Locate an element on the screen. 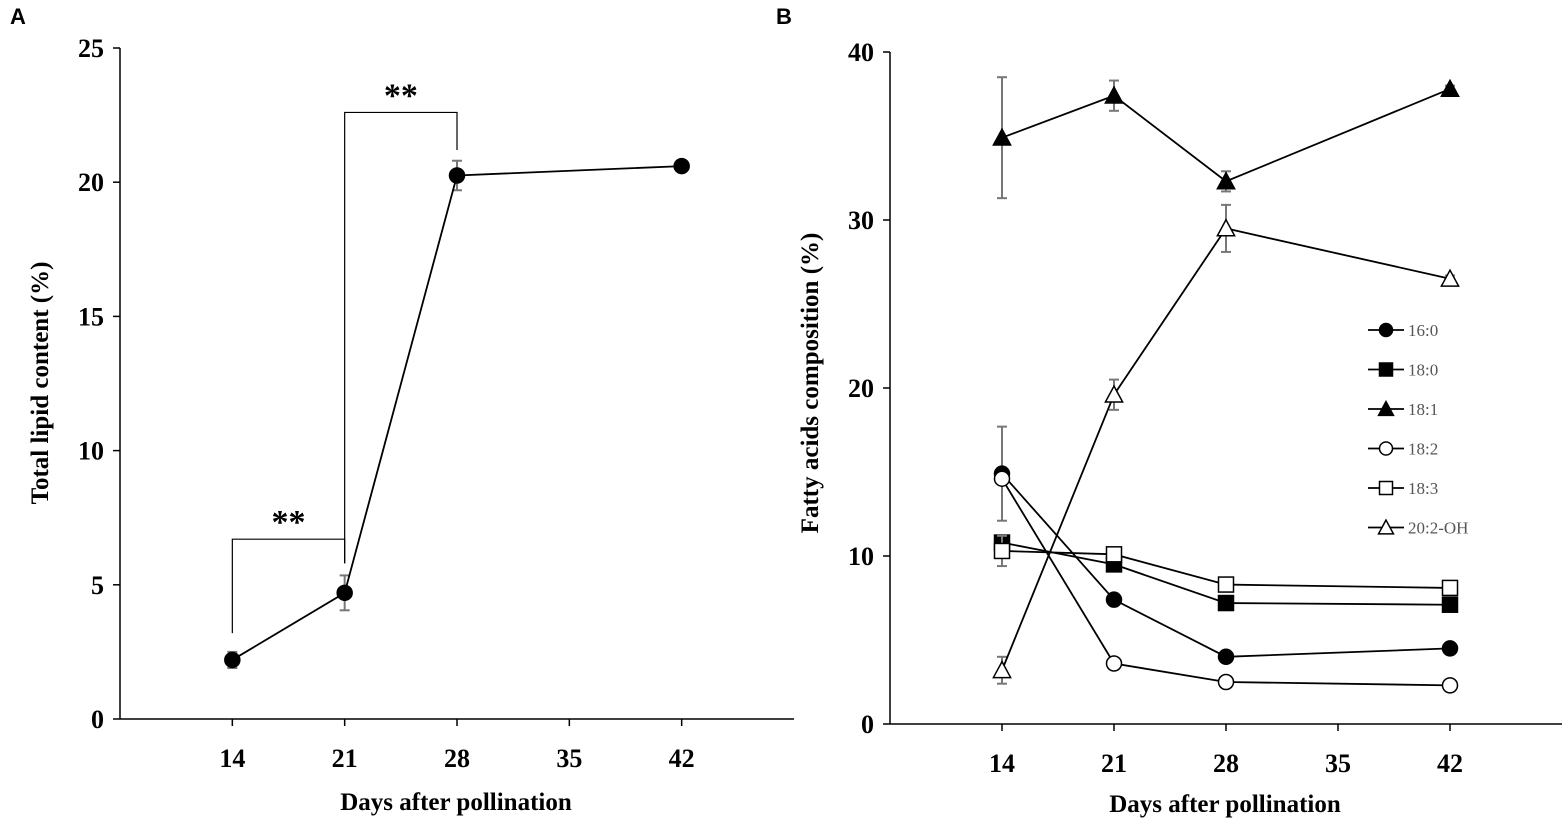 The width and height of the screenshot is (1565, 822). panel-b-legend-item-16-0-marker is located at coordinates (1386, 330).